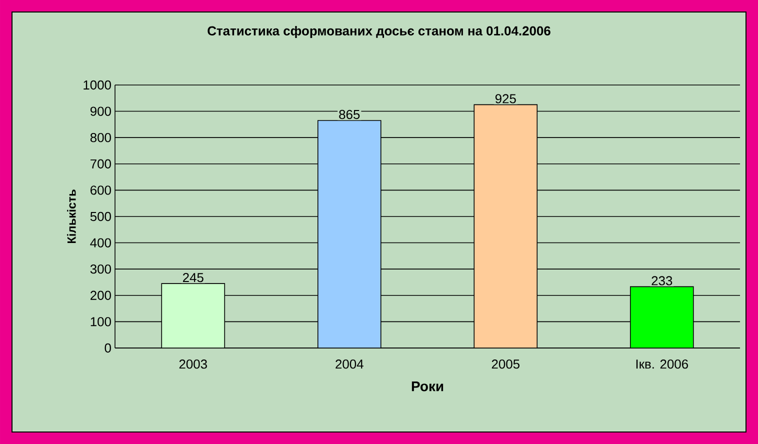  I want to click on x-tick-label: 2003, so click(193, 364).